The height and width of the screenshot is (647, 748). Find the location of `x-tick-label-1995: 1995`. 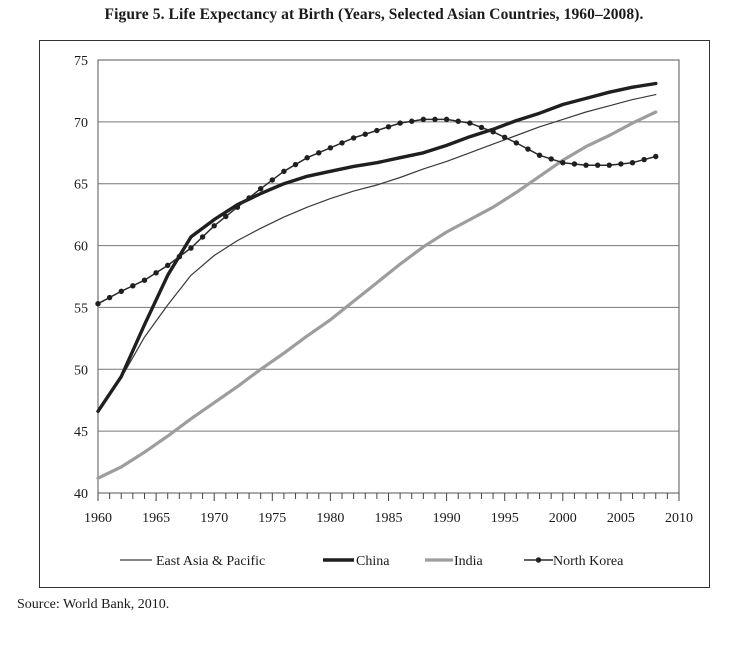

x-tick-label-1995: 1995 is located at coordinates (505, 518).